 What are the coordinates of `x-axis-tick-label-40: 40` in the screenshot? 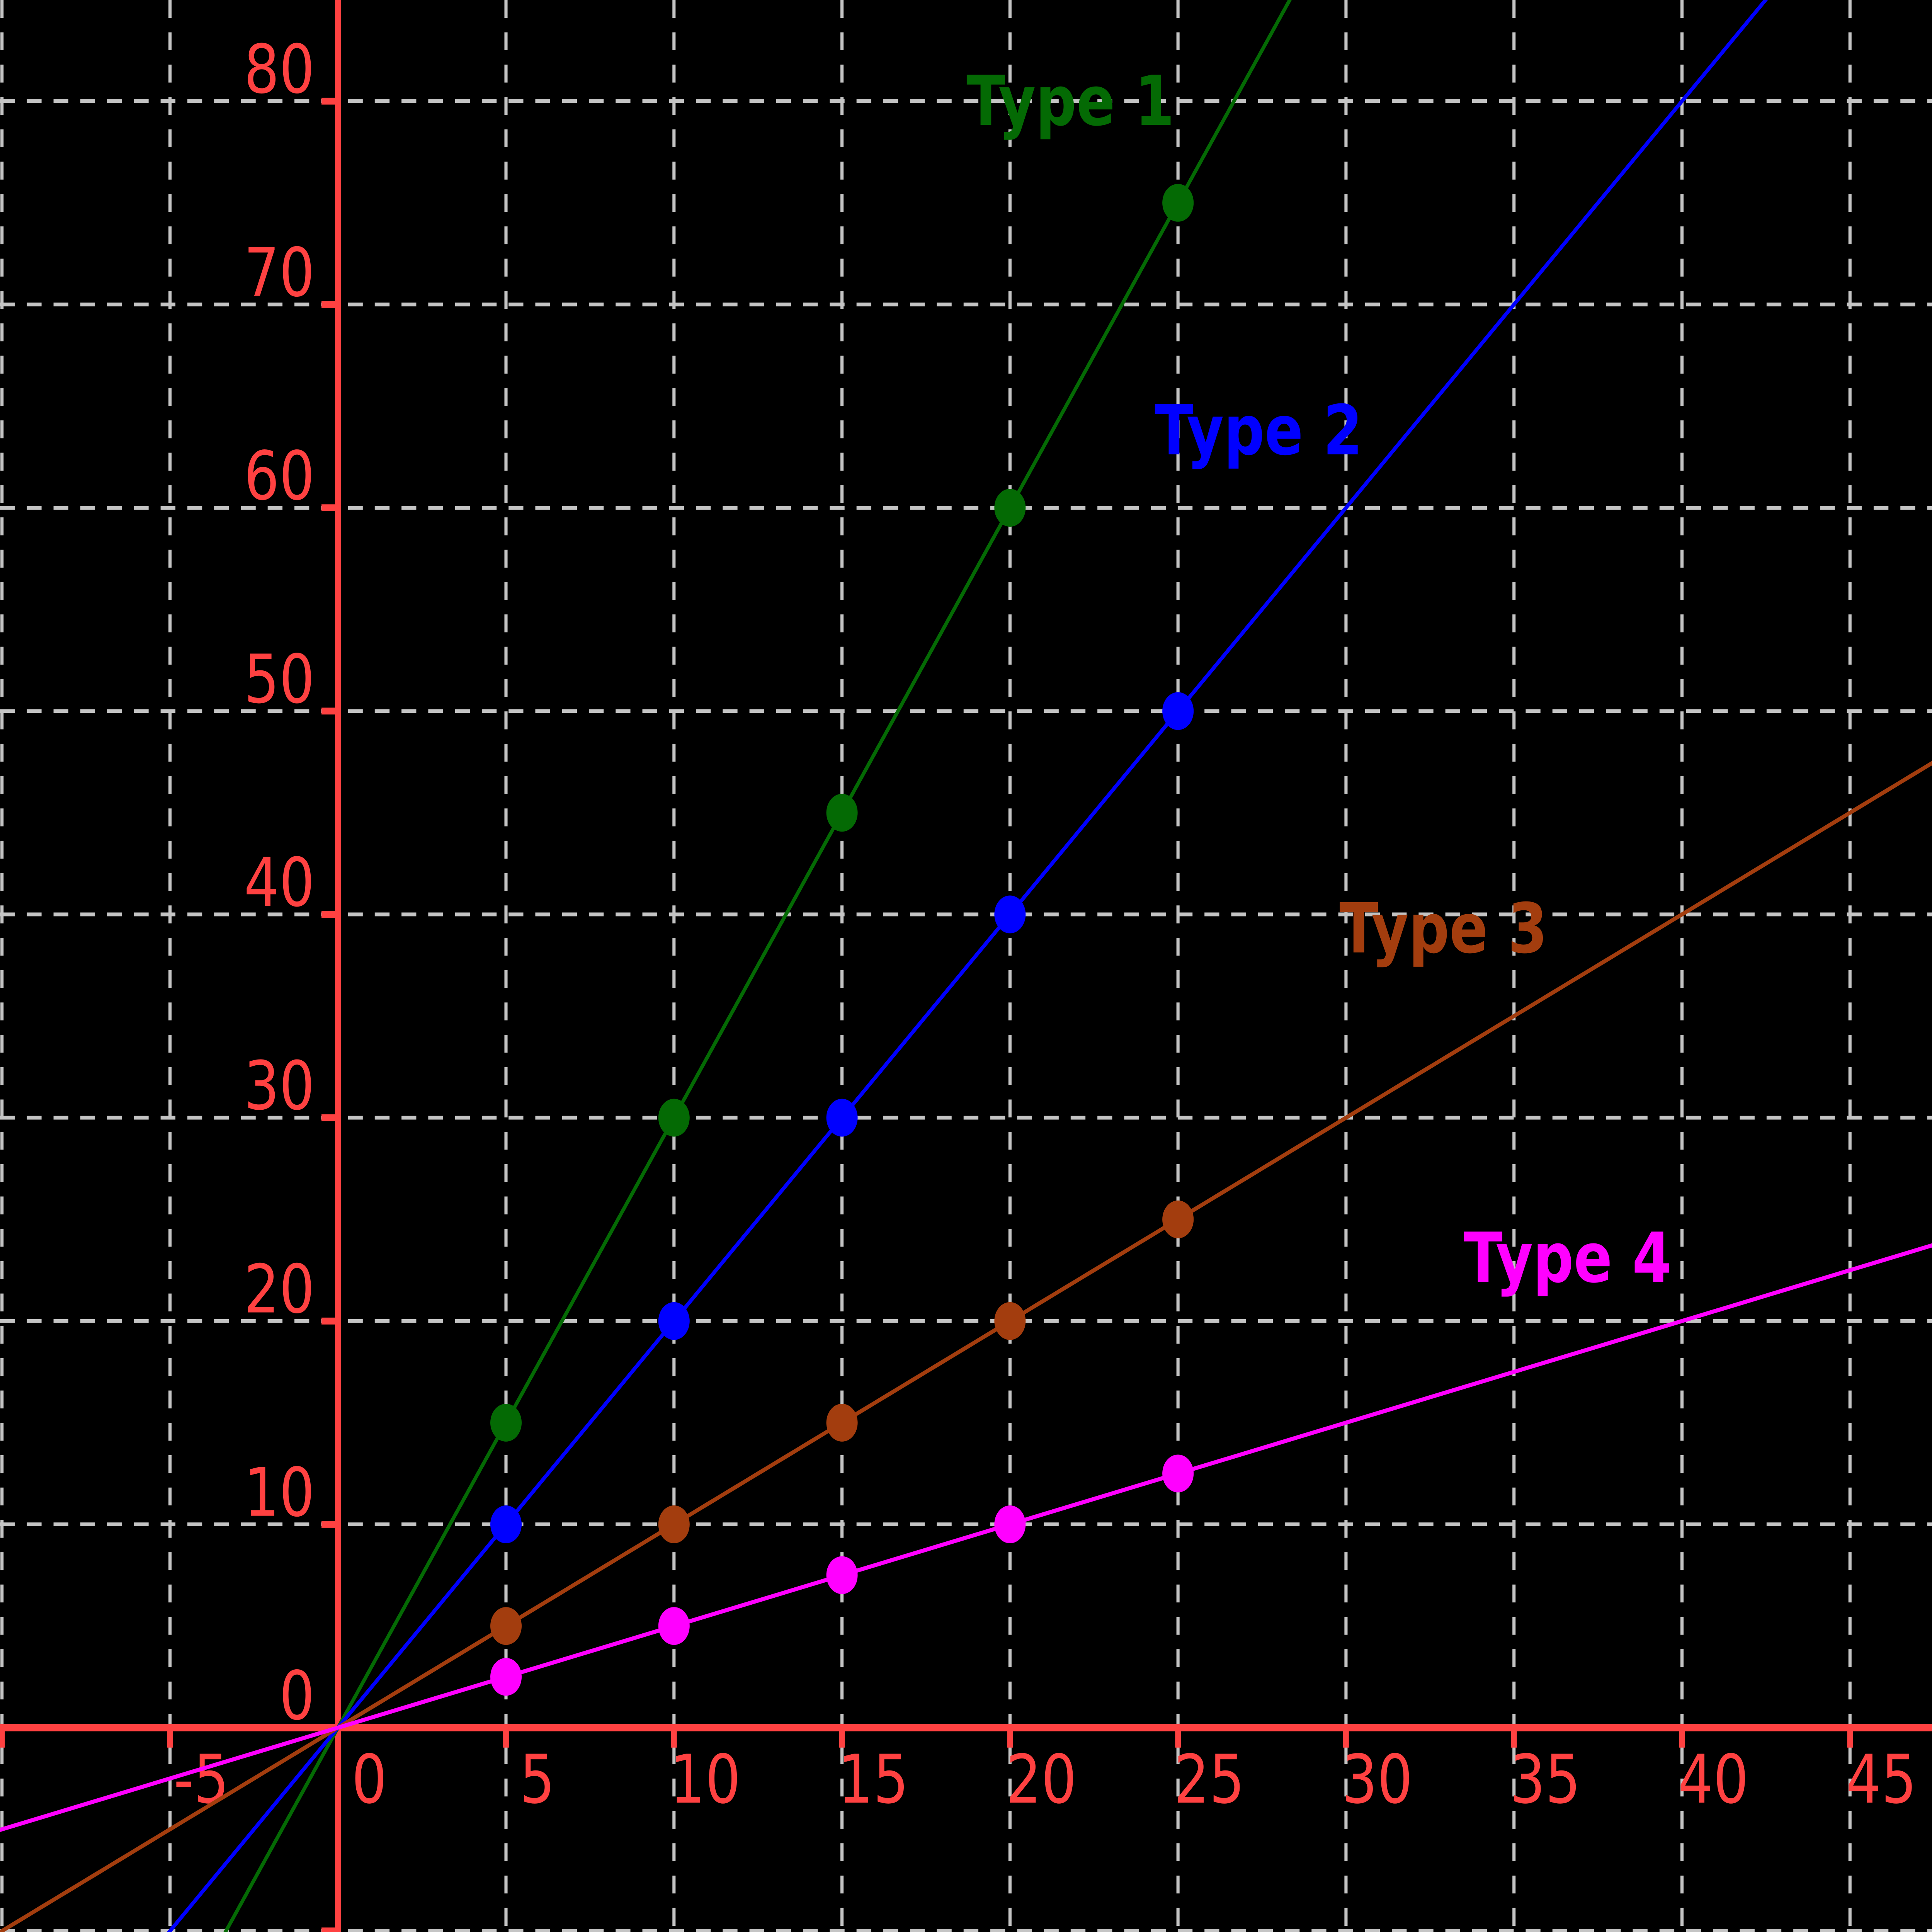 It's located at (1714, 1780).